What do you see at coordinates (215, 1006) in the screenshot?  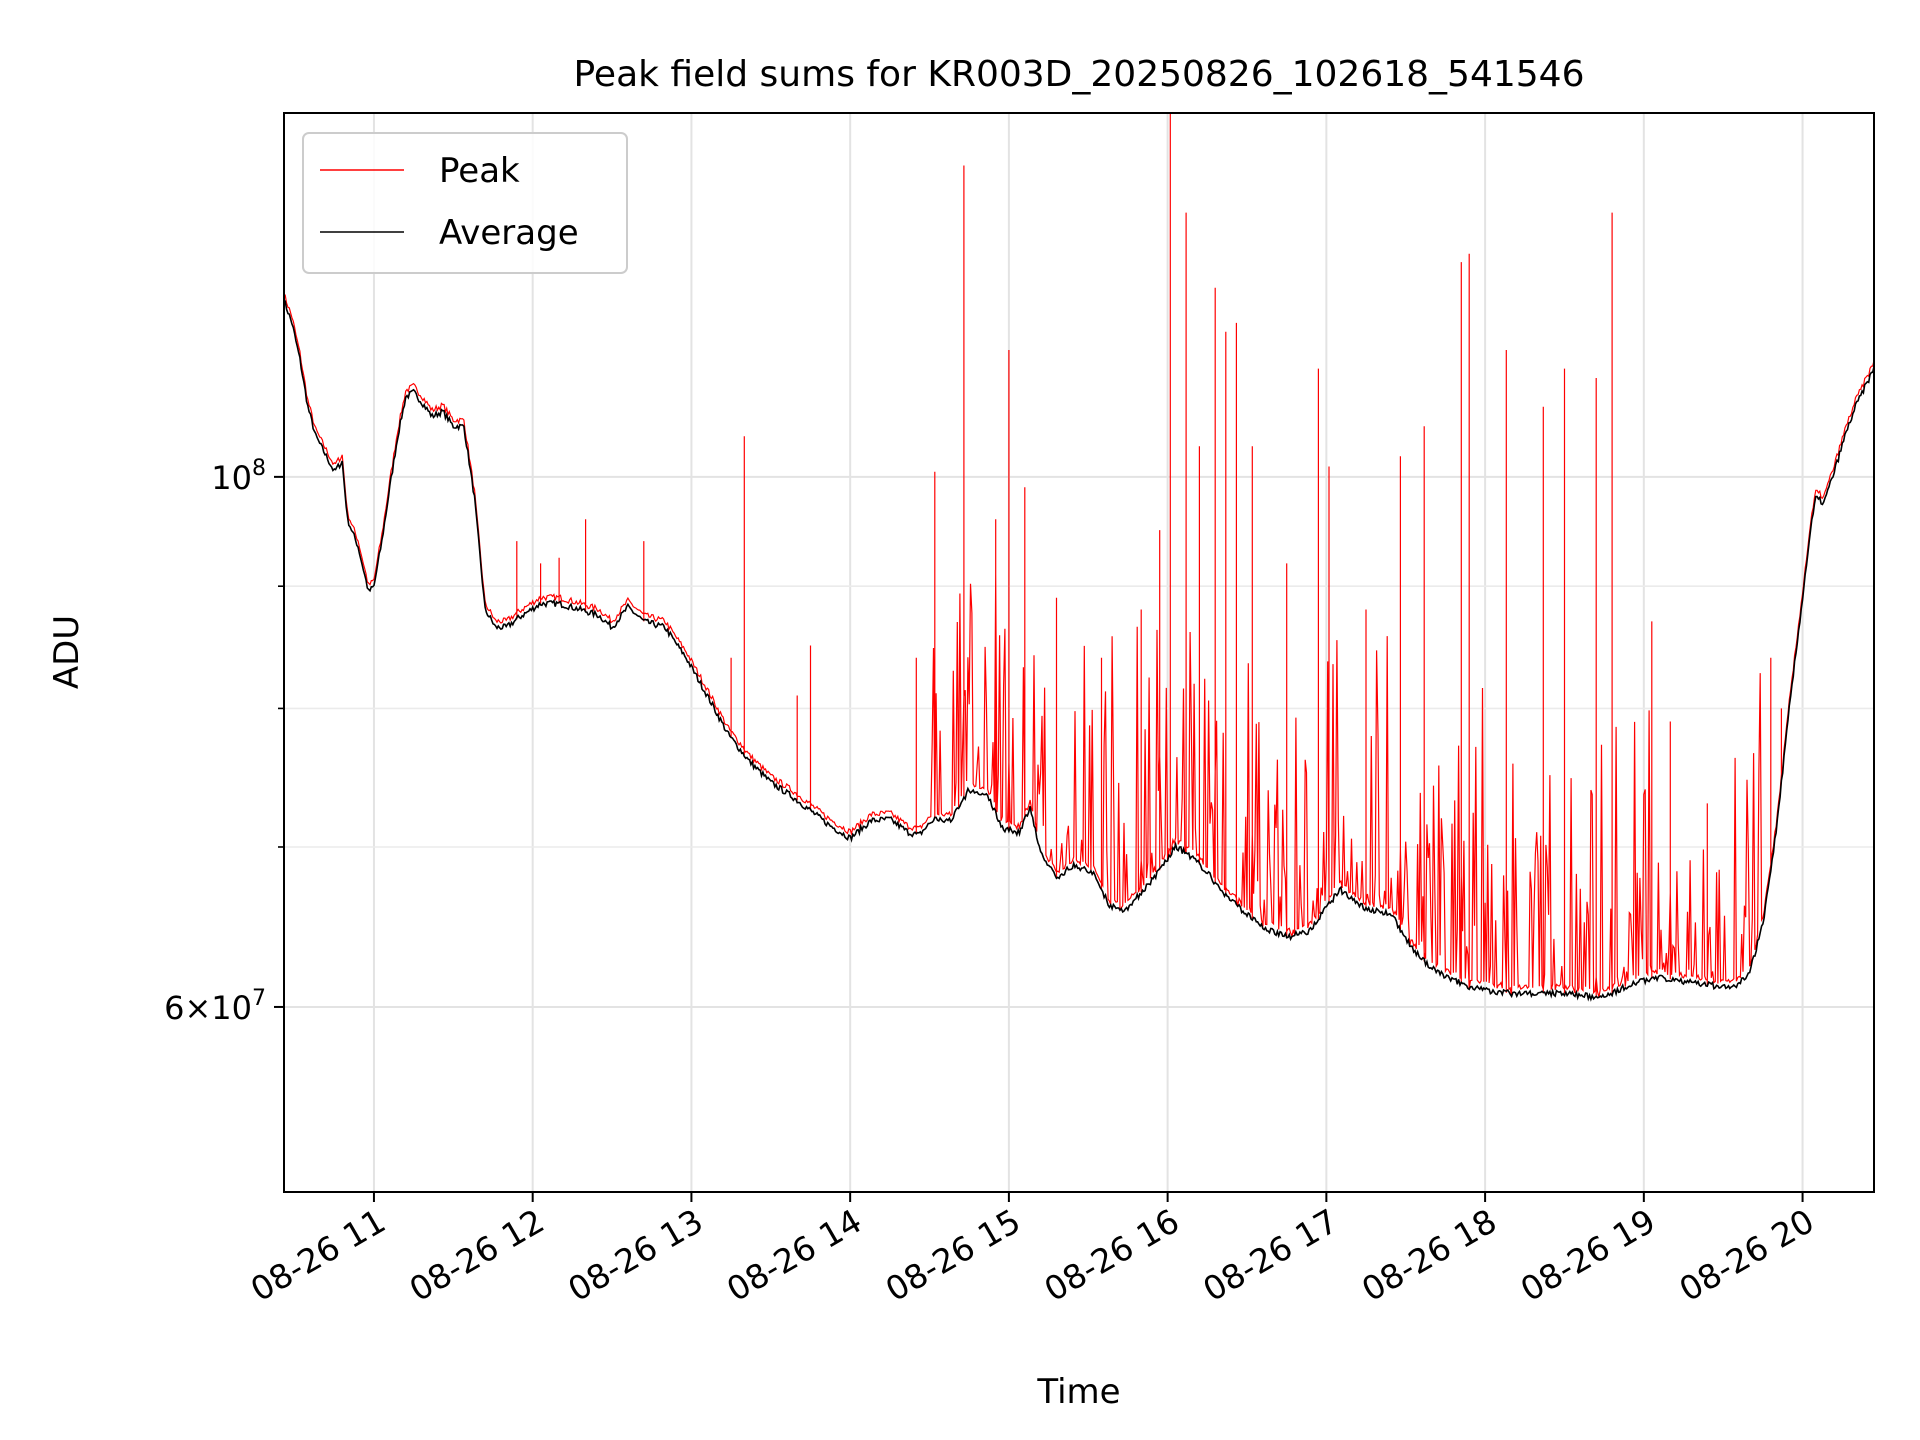 I see `y-tick-label: 6×107` at bounding box center [215, 1006].